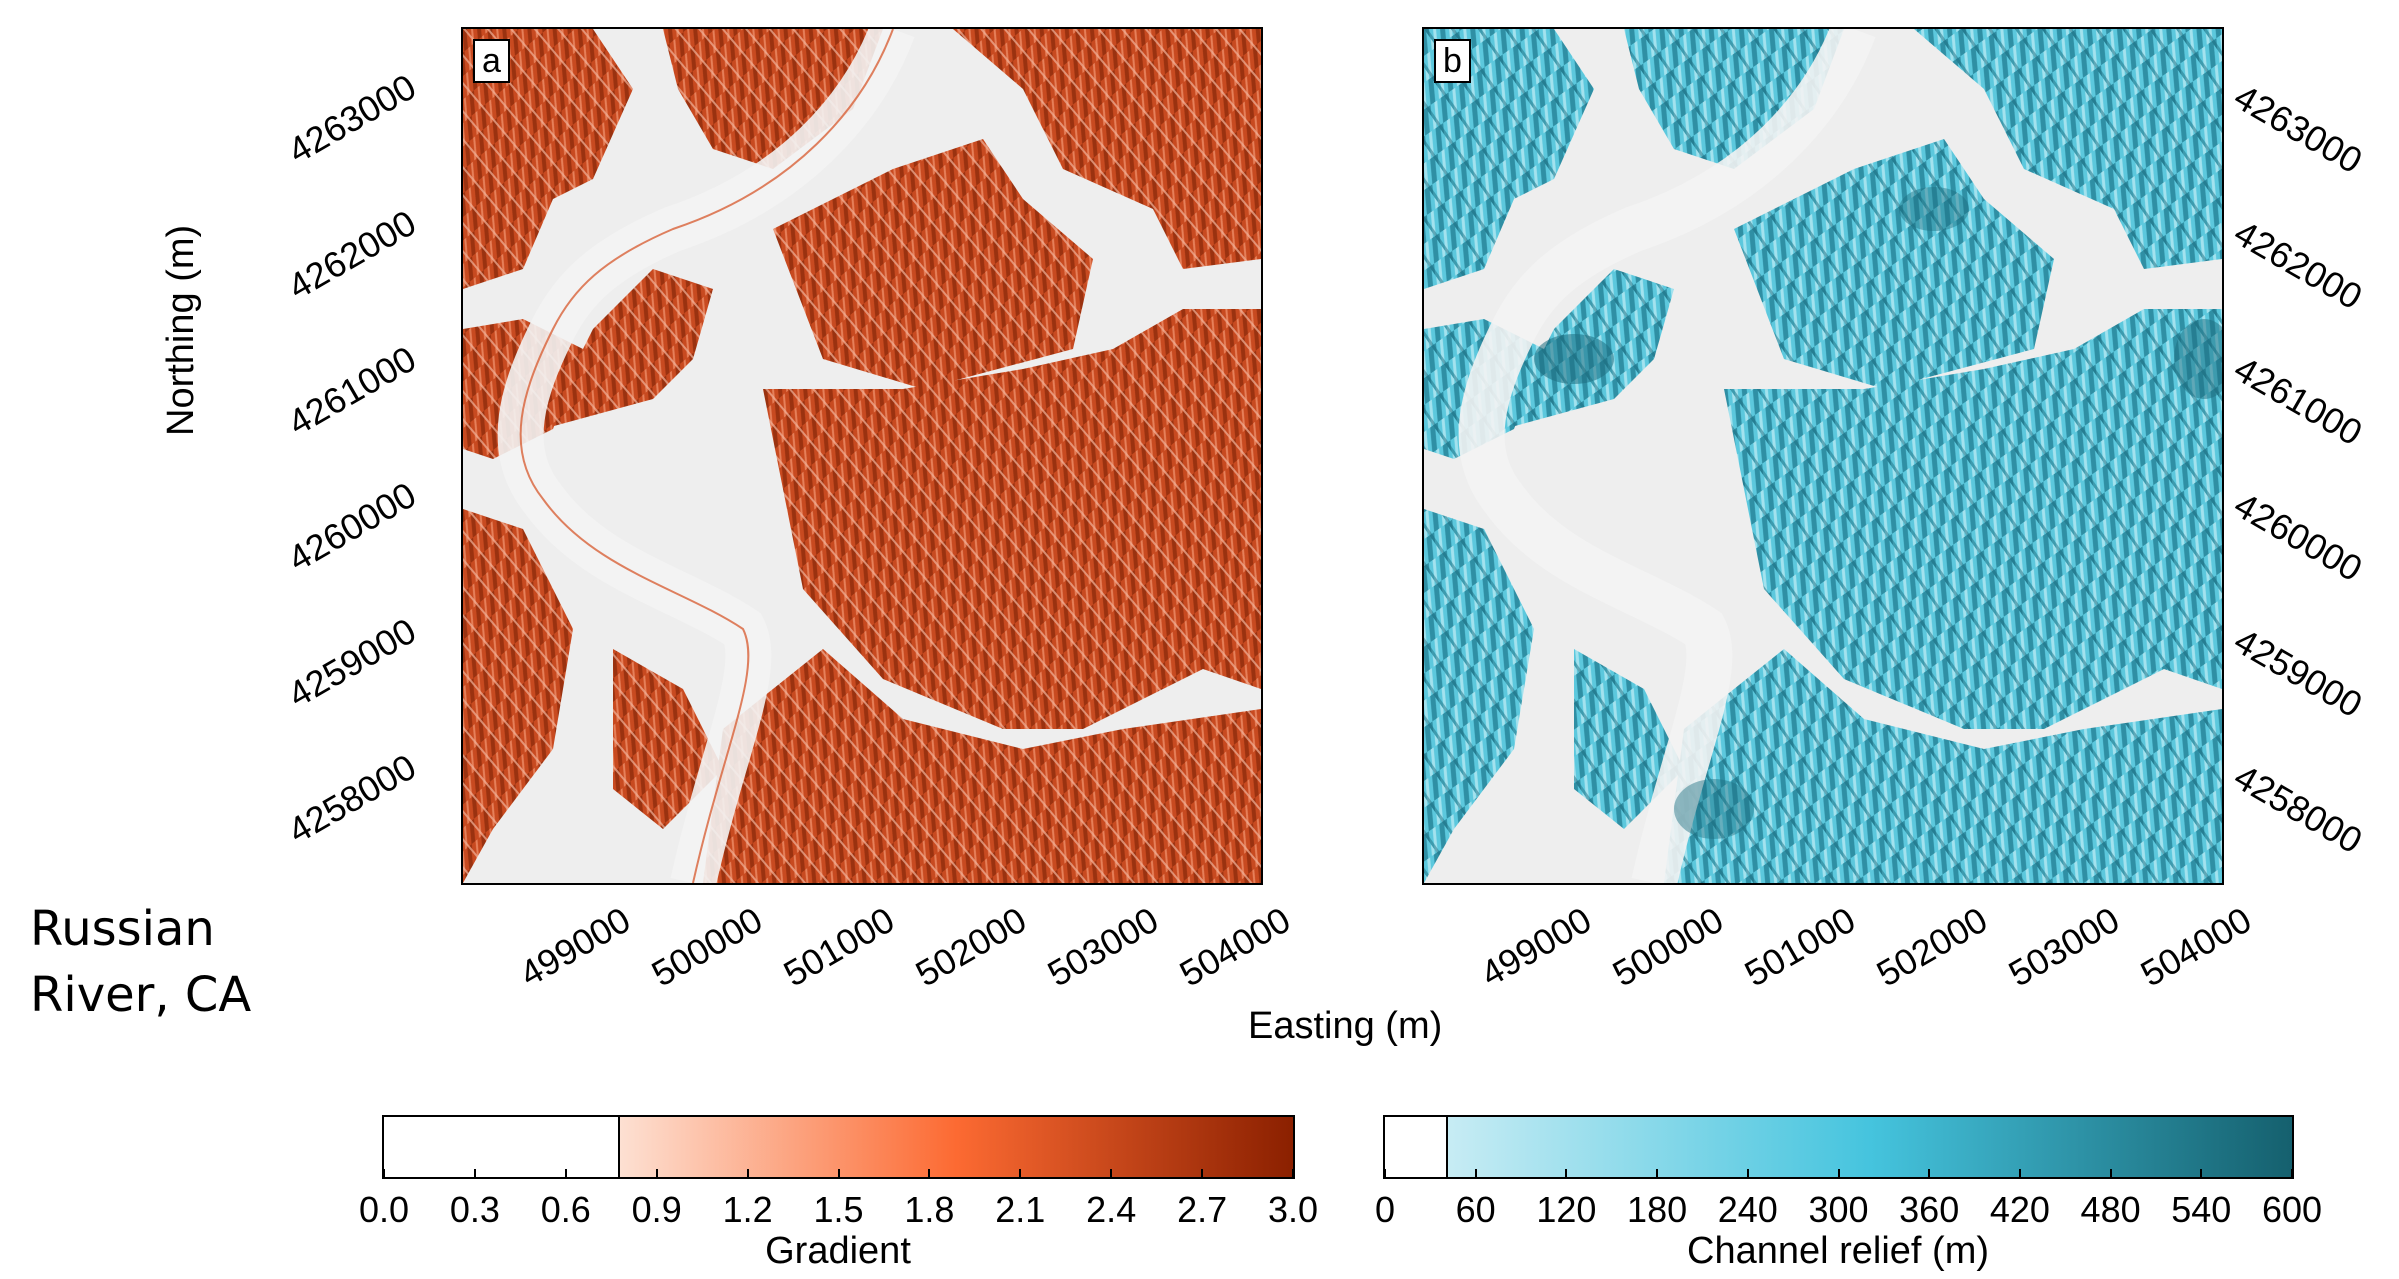 The image size is (2399, 1279). What do you see at coordinates (1838, 1251) in the screenshot?
I see `channel-relief-colorbar-title: Channel relief (m)` at bounding box center [1838, 1251].